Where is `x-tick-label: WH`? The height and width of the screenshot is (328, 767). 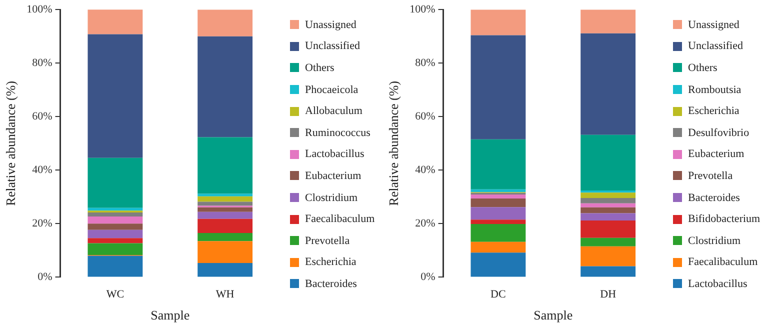 x-tick-label: WH is located at coordinates (225, 294).